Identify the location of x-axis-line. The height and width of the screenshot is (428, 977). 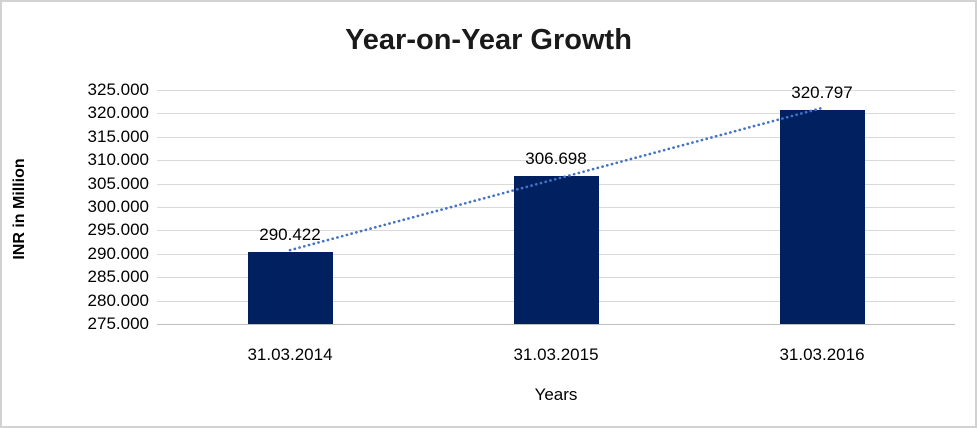
(556, 324).